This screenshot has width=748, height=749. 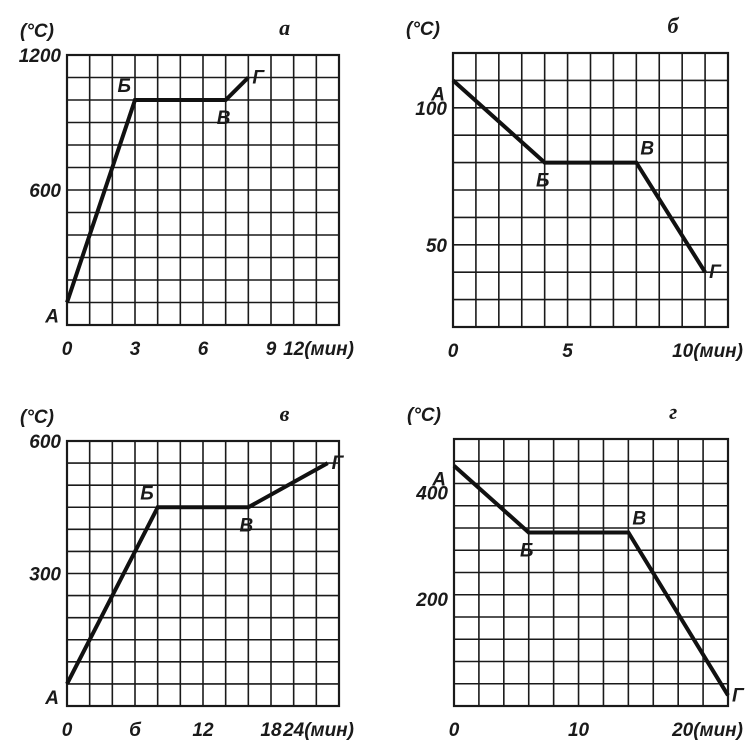 What do you see at coordinates (135, 730) in the screenshot?
I see `x-tick-label: б` at bounding box center [135, 730].